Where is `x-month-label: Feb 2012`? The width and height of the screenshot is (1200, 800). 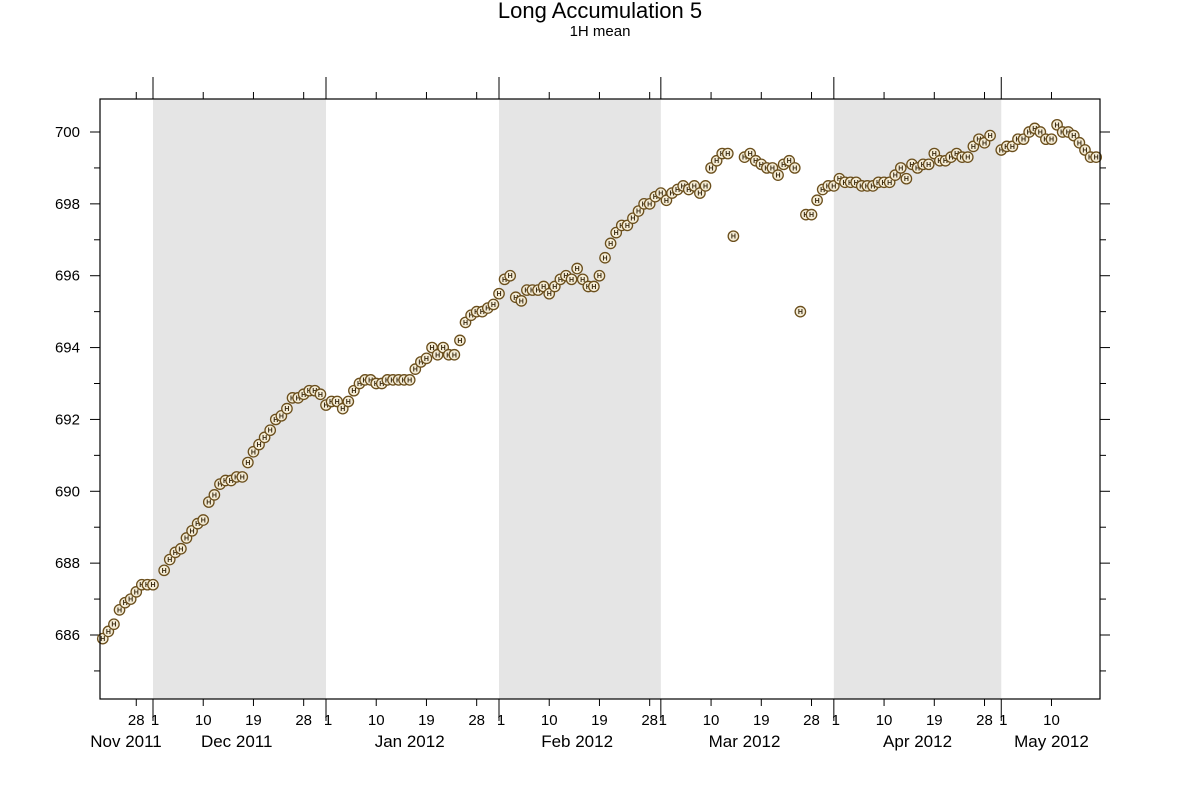
x-month-label: Feb 2012 is located at coordinates (577, 741).